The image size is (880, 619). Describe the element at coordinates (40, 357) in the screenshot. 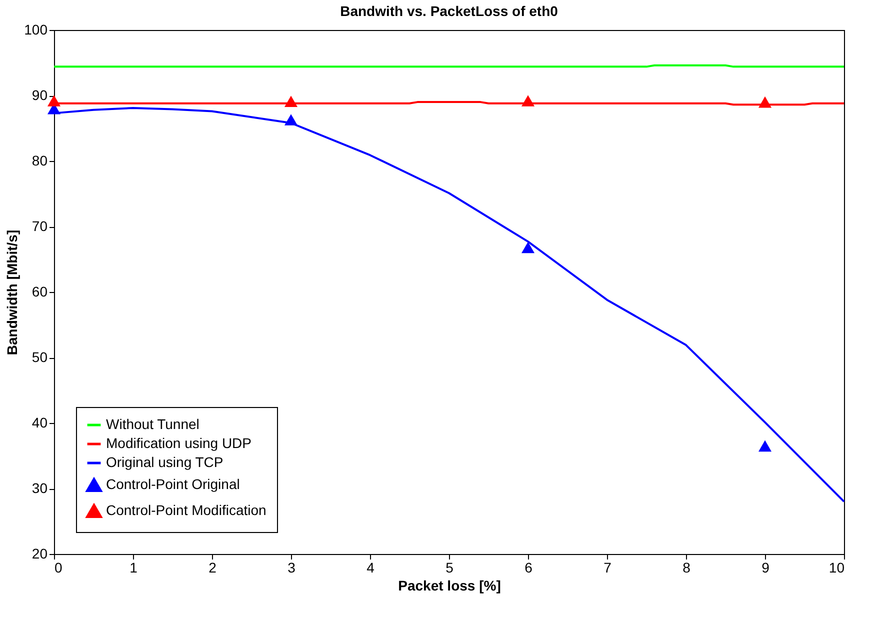

I see `y-tick-label: 50` at that location.